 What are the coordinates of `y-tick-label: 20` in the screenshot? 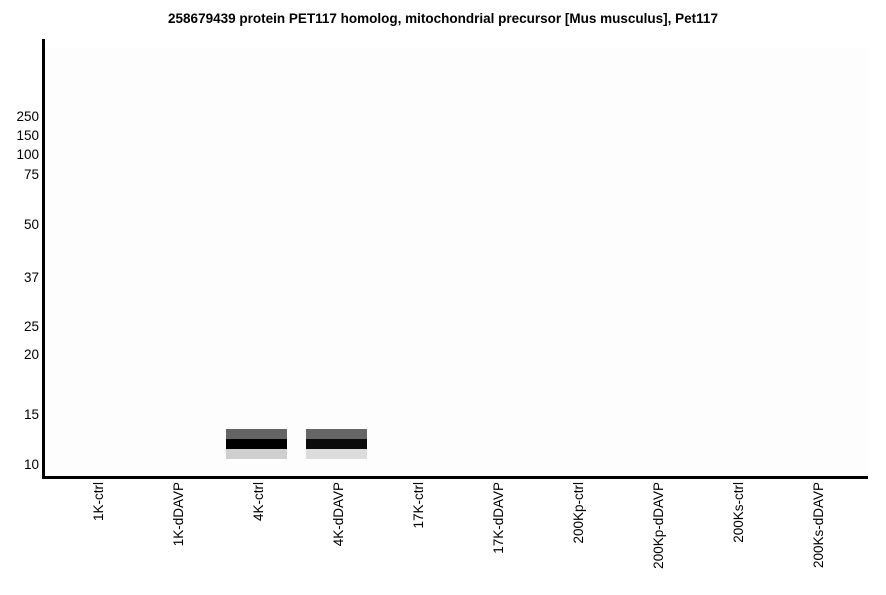 It's located at (31, 354).